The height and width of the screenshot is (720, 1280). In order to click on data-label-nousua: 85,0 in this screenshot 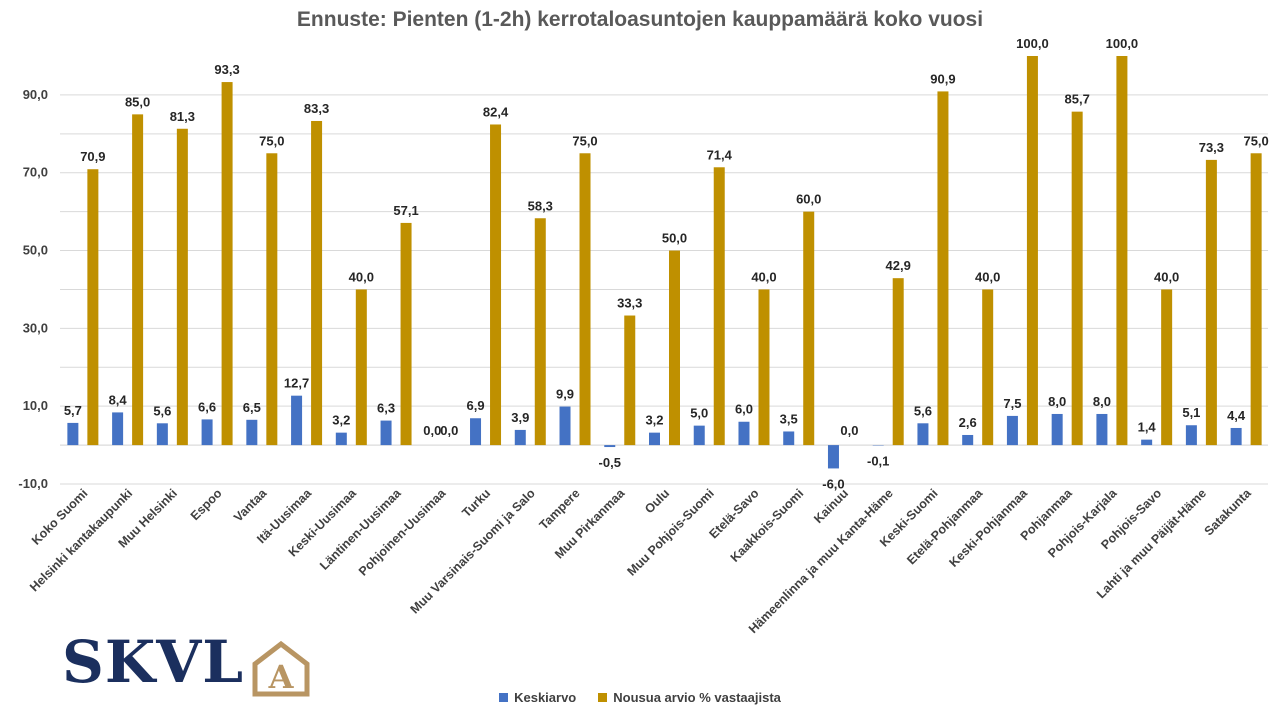, I will do `click(137, 101)`.